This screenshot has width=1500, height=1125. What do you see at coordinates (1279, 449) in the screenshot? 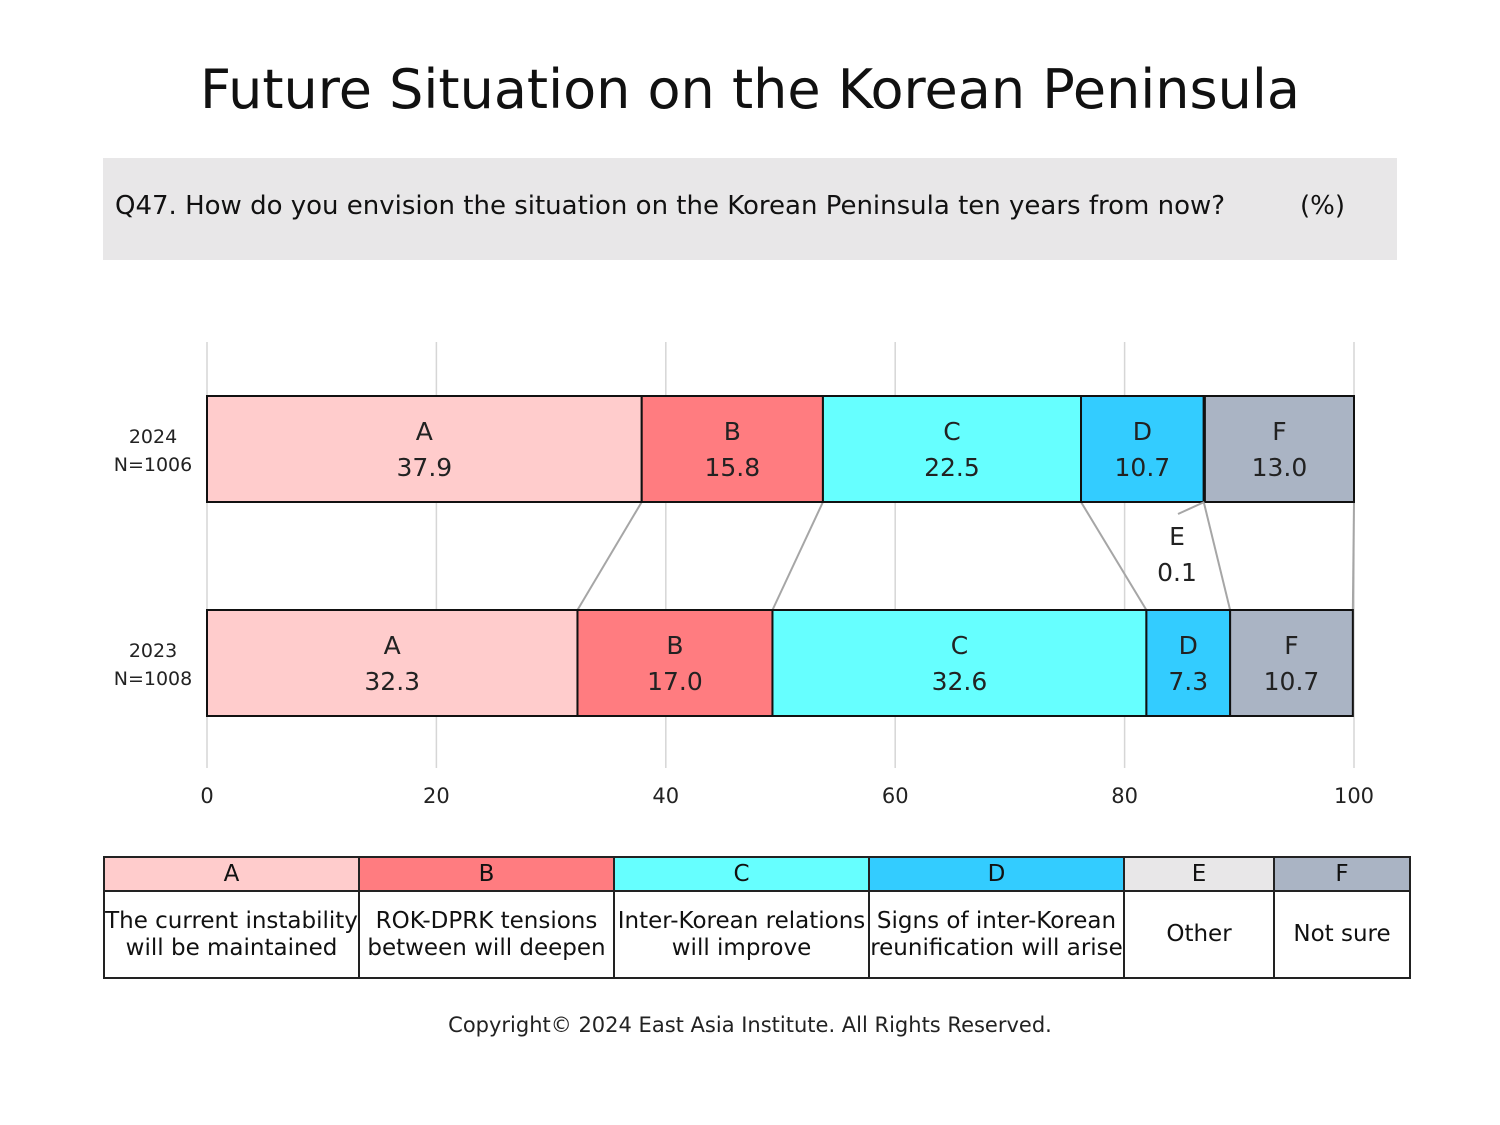
I see `bar-segment-f-2024` at bounding box center [1279, 449].